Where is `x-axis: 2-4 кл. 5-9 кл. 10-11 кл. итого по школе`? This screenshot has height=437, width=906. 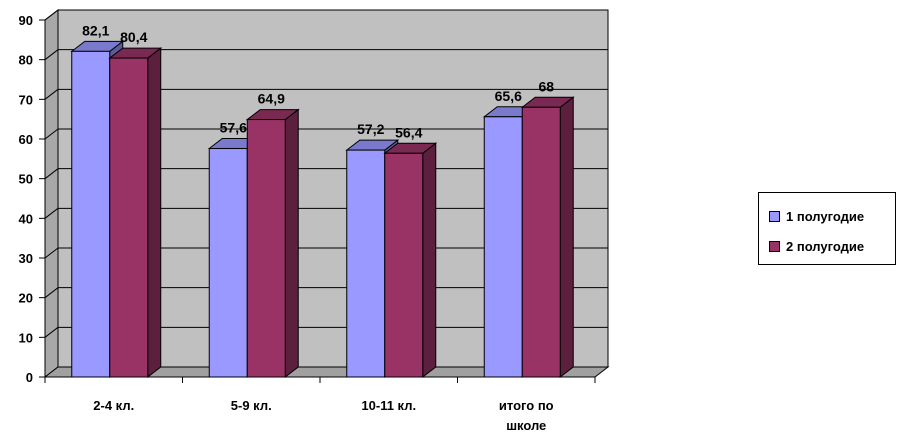 x-axis: 2-4 кл. 5-9 кл. 10-11 кл. итого по школе is located at coordinates (320, 405).